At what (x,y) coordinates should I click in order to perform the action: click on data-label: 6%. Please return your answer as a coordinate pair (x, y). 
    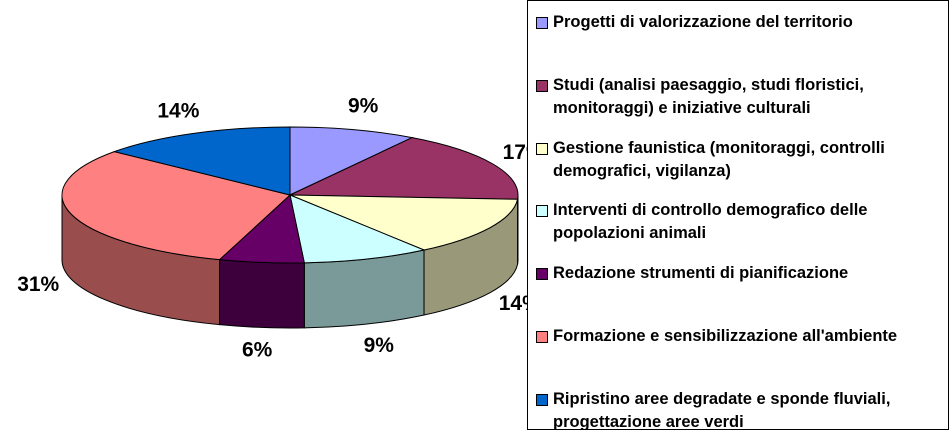
    Looking at the image, I should click on (257, 350).